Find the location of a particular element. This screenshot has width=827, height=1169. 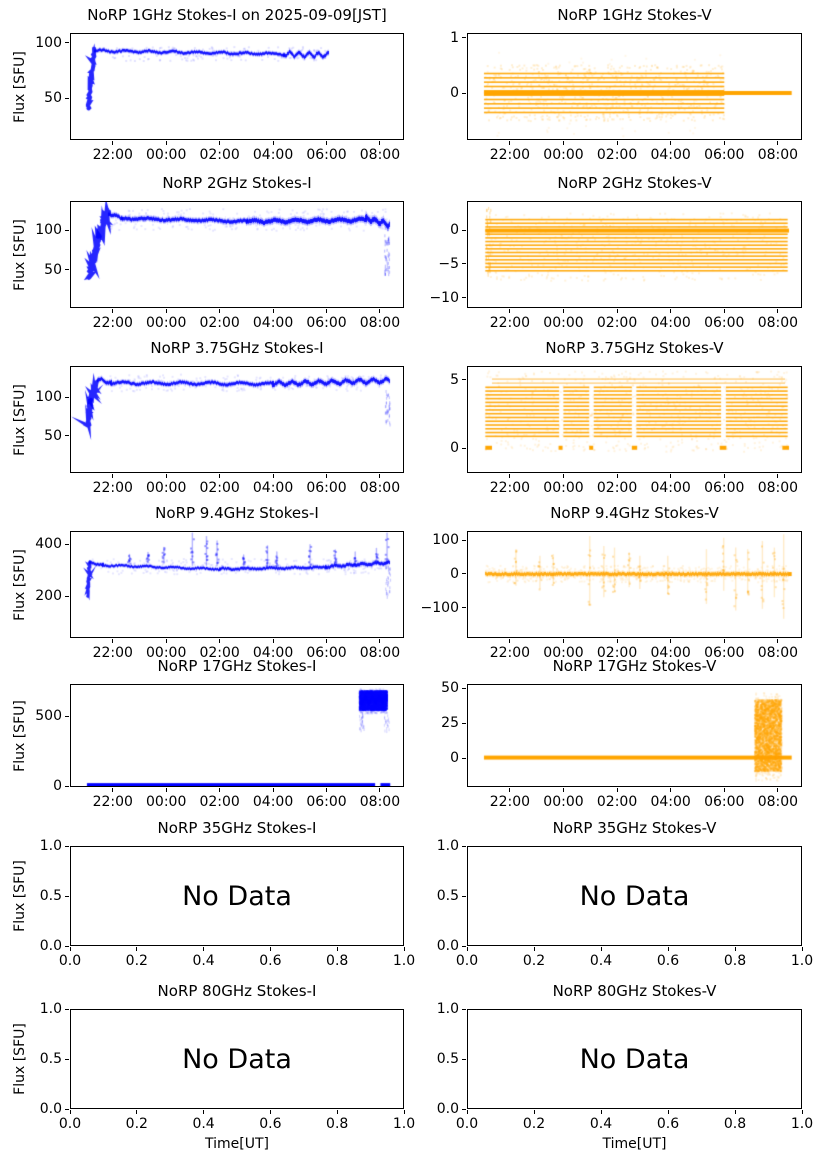

y-tick-label: 500 is located at coordinates (48, 716).